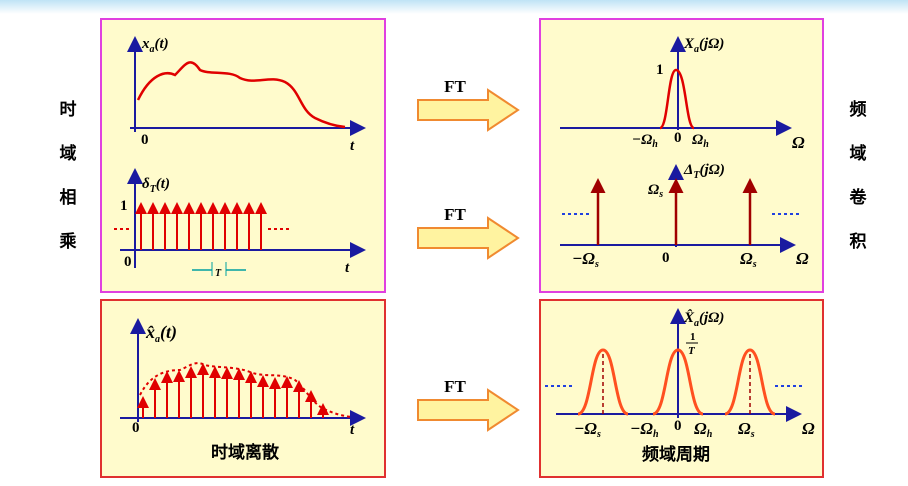 Image resolution: width=908 pixels, height=486 pixels. I want to click on ft-arrows: FT FT FT, so click(468, 254).